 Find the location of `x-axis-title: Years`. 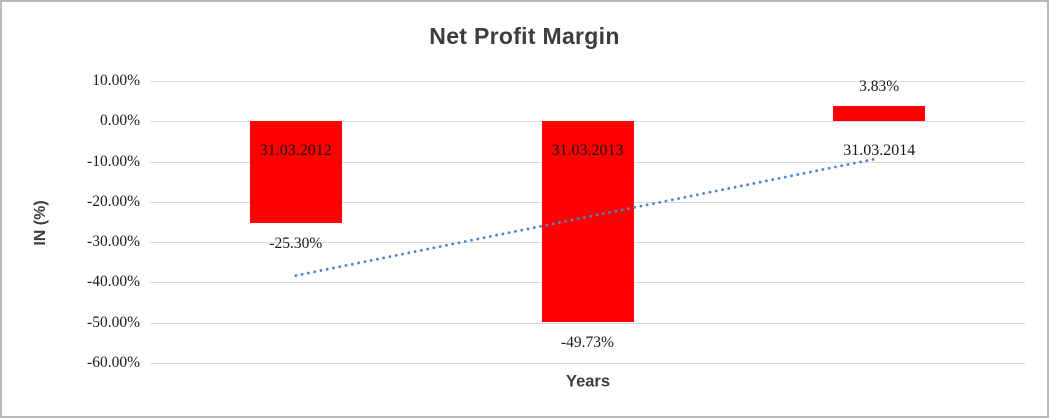

x-axis-title: Years is located at coordinates (588, 381).